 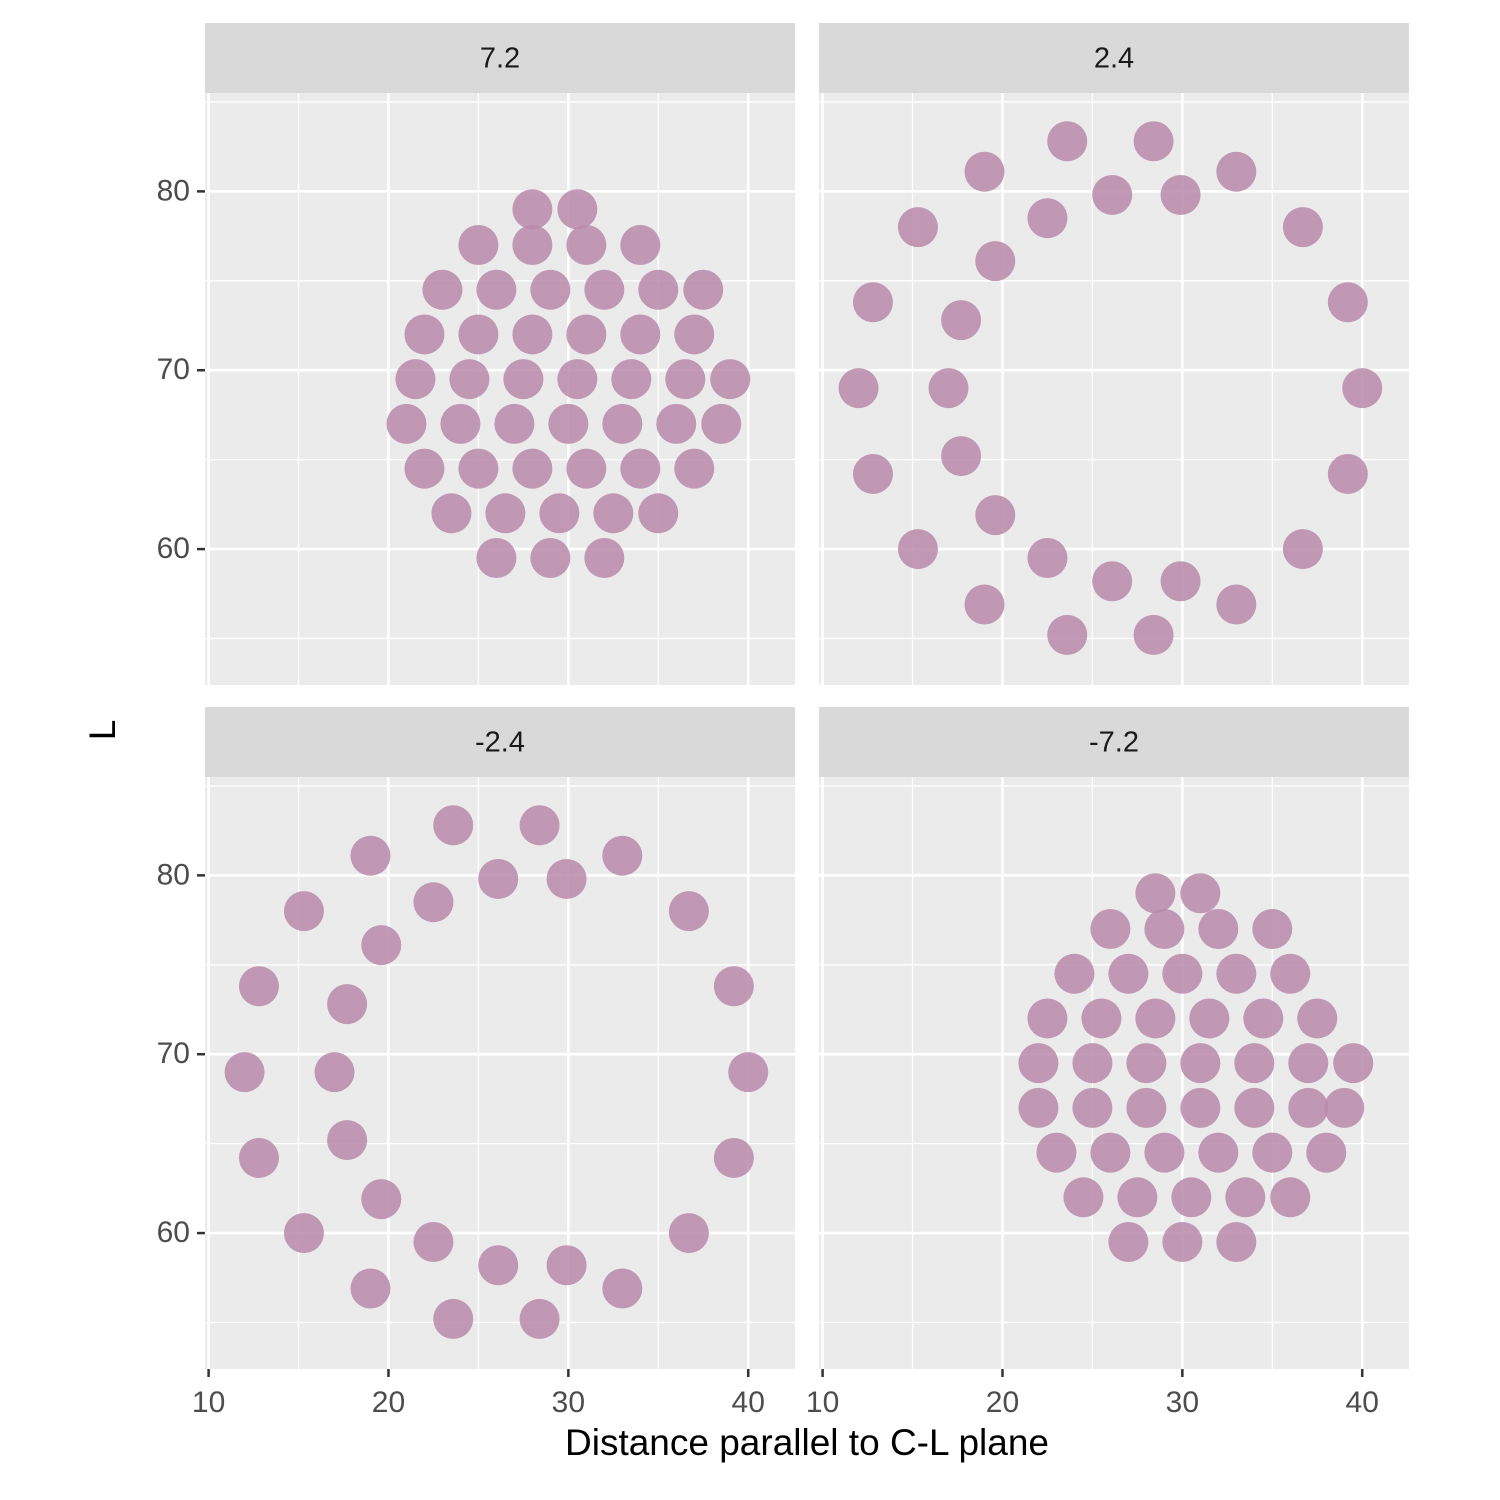 What do you see at coordinates (807, 1442) in the screenshot?
I see `x-axis-title: Distance parallel to C-L plane` at bounding box center [807, 1442].